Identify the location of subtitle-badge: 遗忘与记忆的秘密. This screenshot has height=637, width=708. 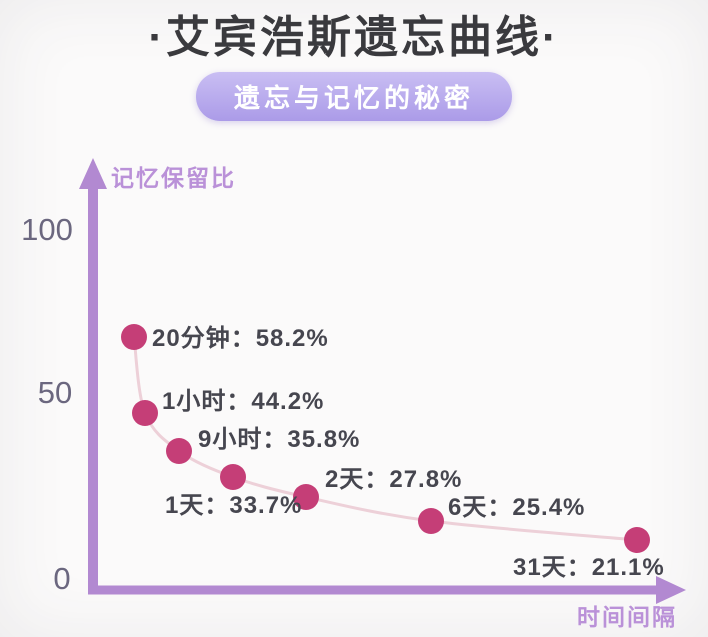
(354, 96).